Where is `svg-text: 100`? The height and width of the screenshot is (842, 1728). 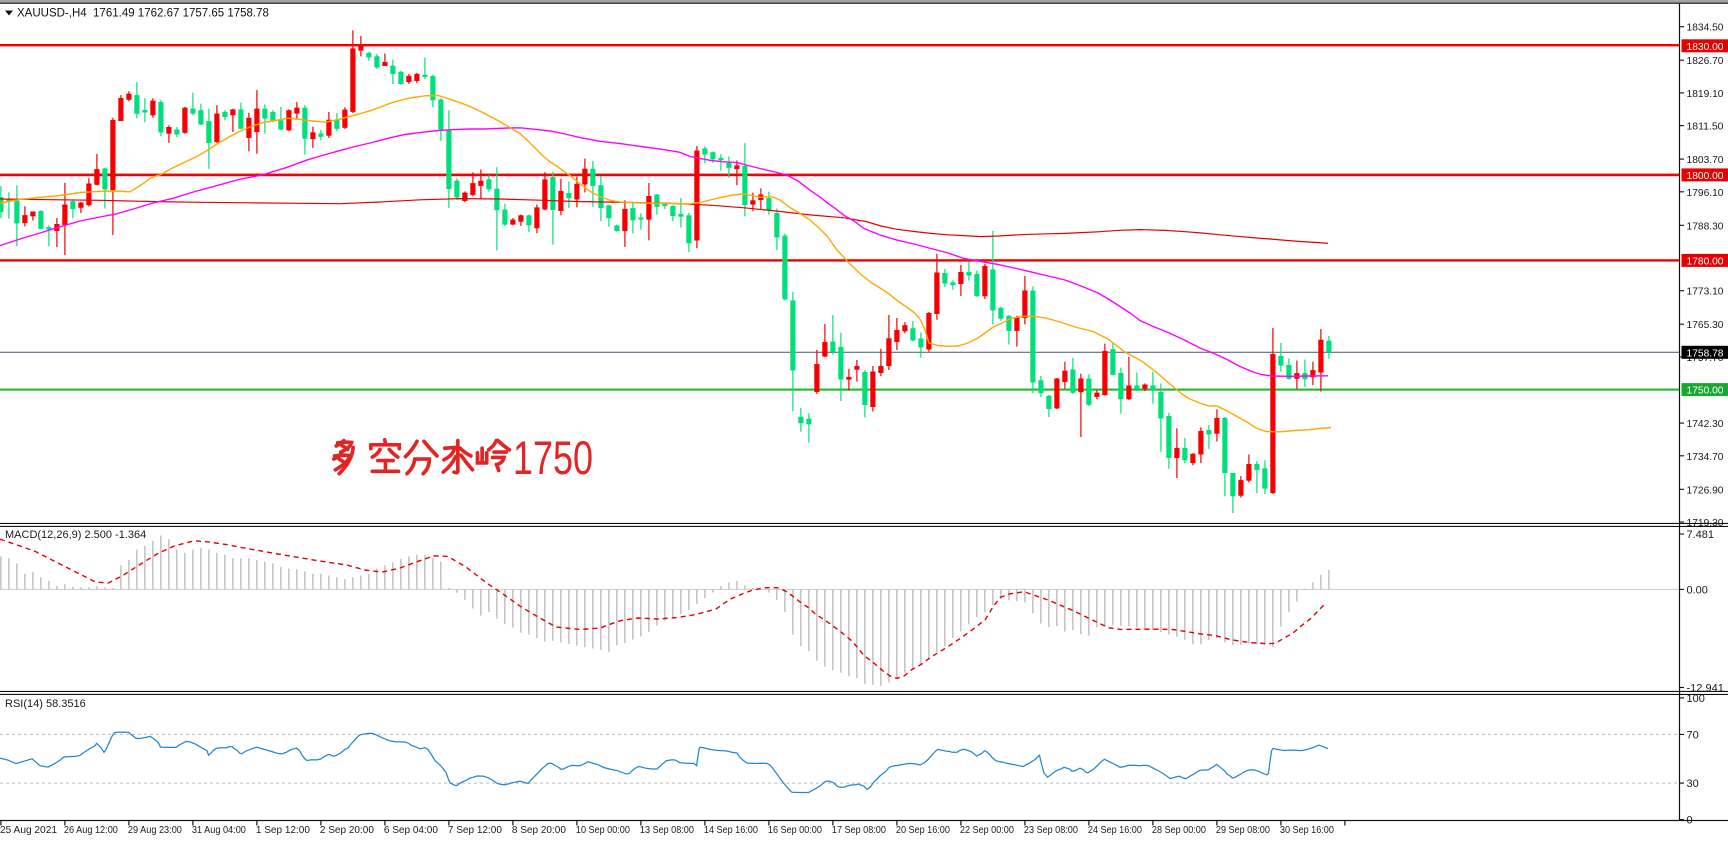
svg-text: 100 is located at coordinates (1696, 699).